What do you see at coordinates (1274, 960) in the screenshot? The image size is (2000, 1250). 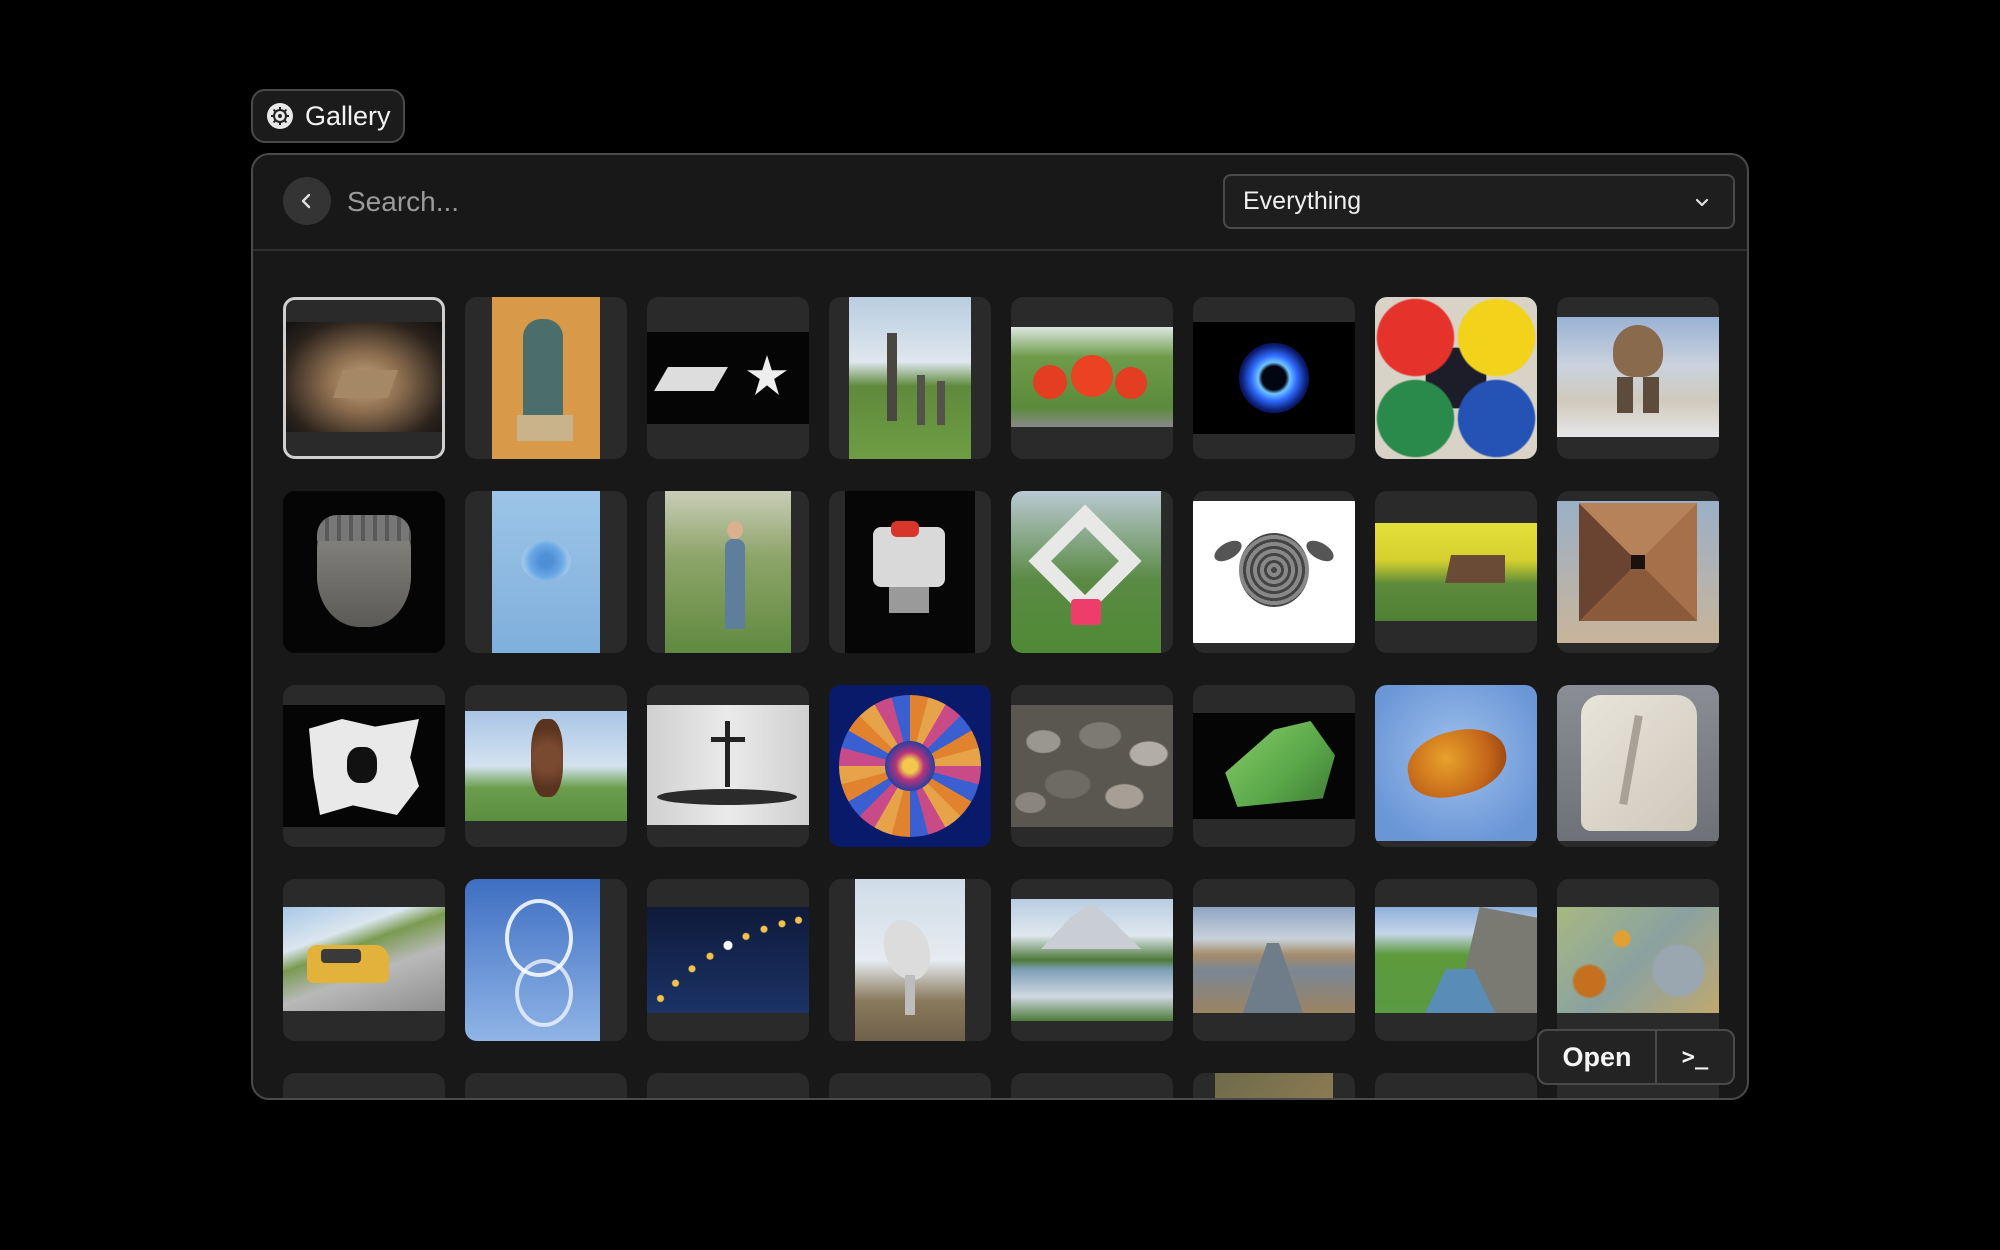 I see `gallery-item-reed-river` at bounding box center [1274, 960].